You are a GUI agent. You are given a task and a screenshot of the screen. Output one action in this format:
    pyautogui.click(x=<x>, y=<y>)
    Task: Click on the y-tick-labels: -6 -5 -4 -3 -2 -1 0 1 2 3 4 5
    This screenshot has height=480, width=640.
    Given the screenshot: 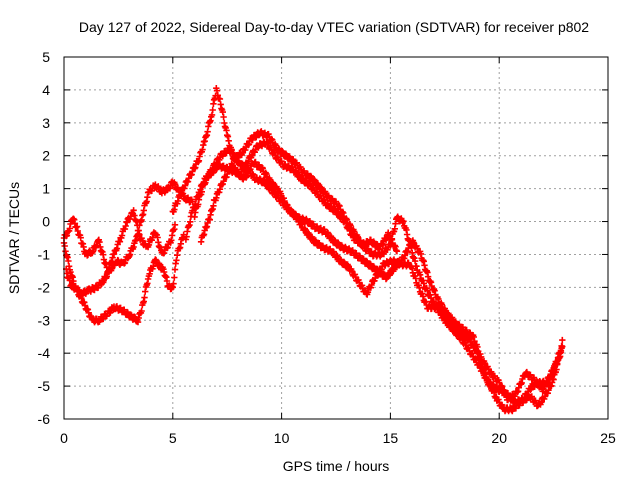 What is the action you would take?
    pyautogui.click(x=44, y=238)
    